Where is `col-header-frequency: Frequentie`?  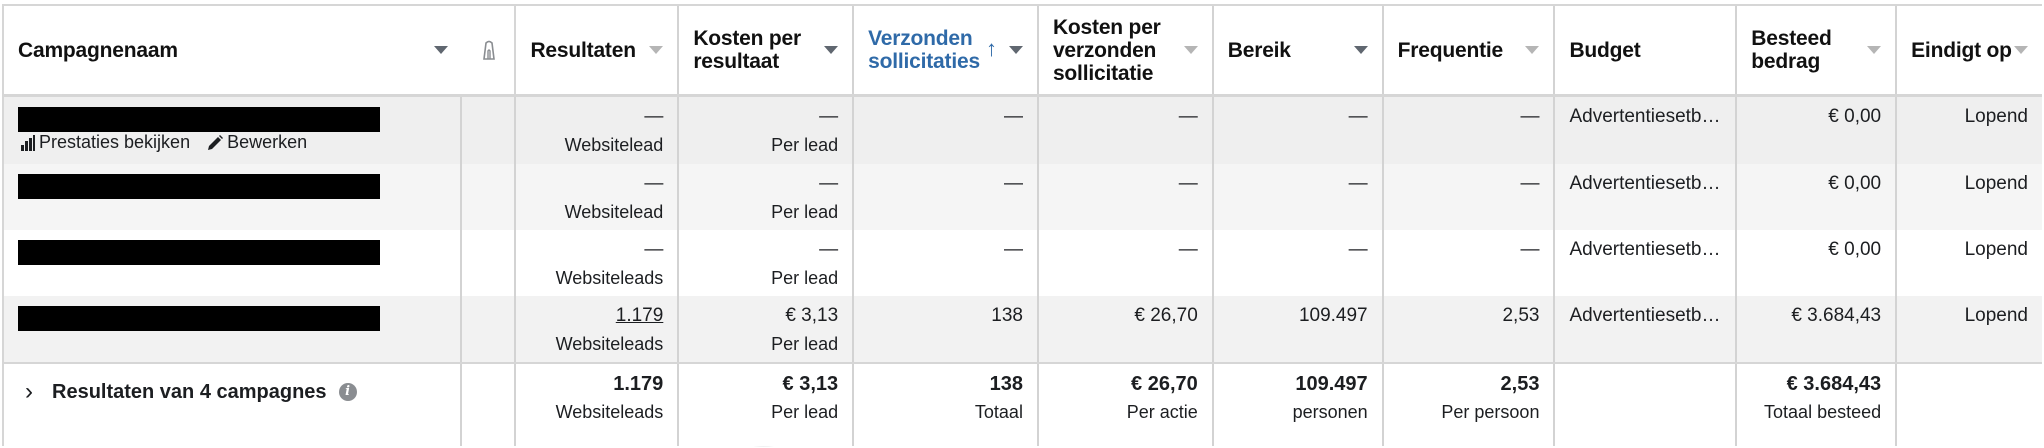
col-header-frequency: Frequentie is located at coordinates (1470, 50).